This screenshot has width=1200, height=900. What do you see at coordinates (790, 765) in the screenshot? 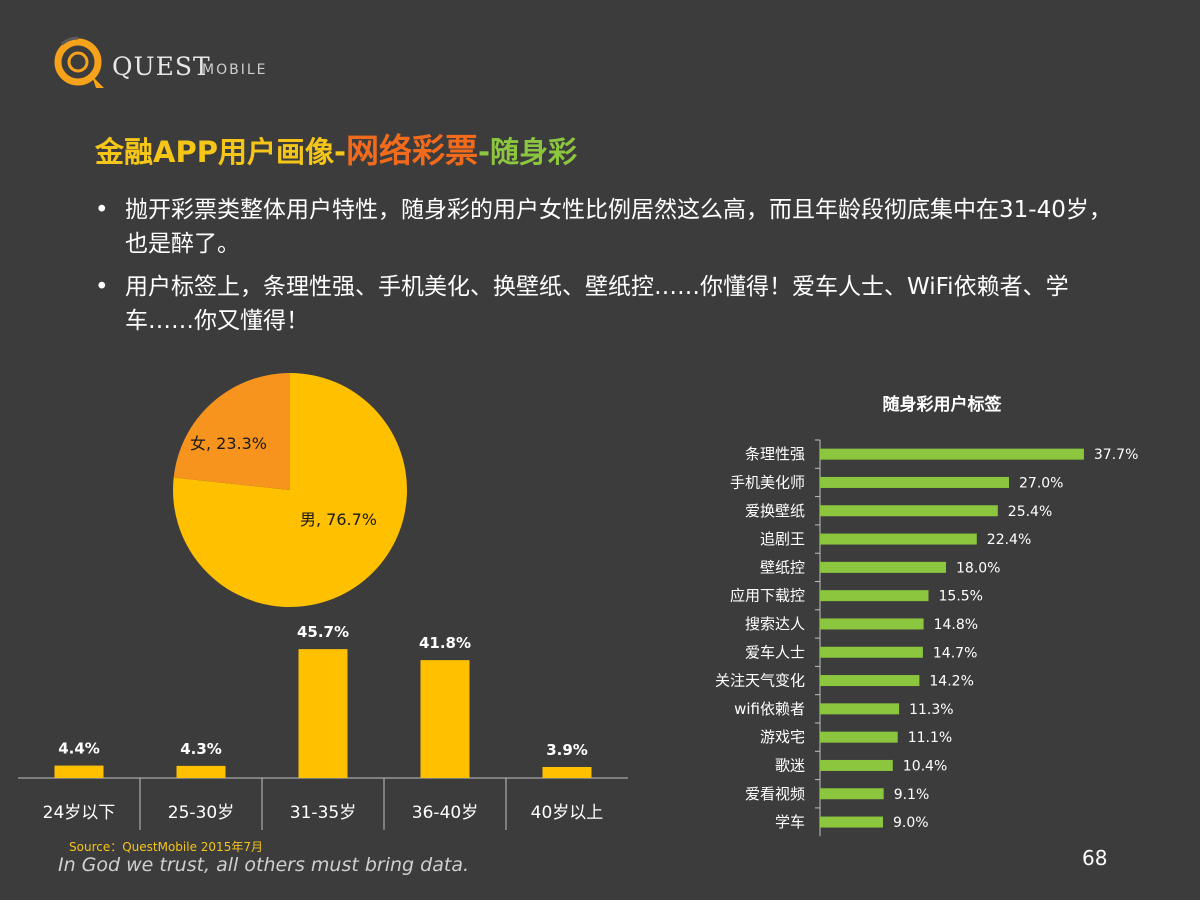
I see `y-tick-label: 歌迷` at bounding box center [790, 765].